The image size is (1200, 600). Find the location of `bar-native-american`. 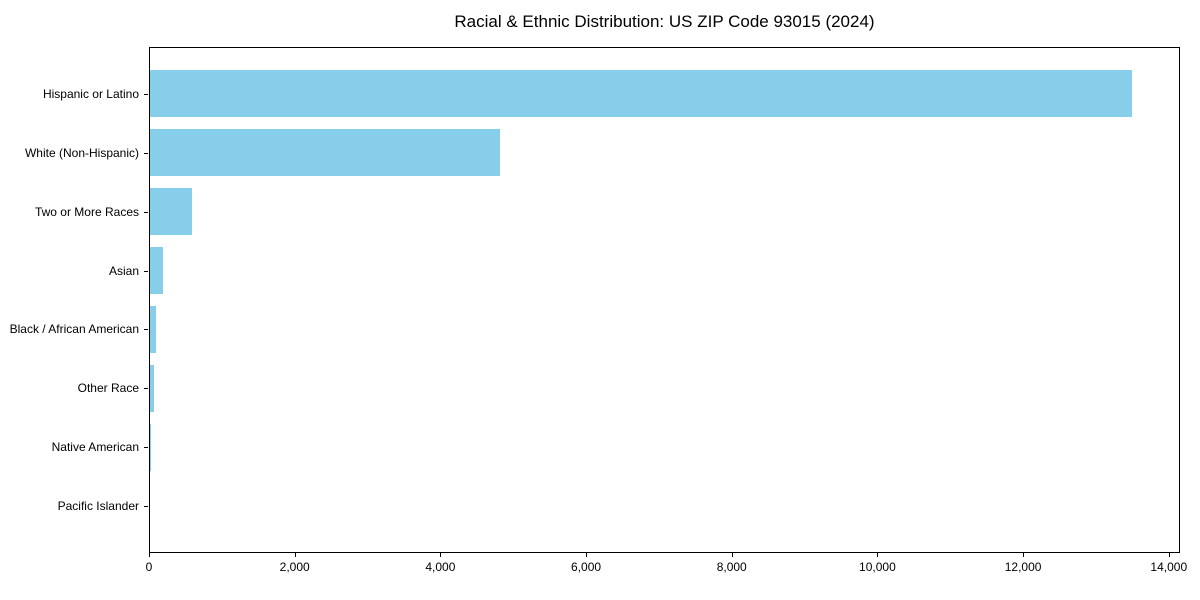

bar-native-american is located at coordinates (150, 447).